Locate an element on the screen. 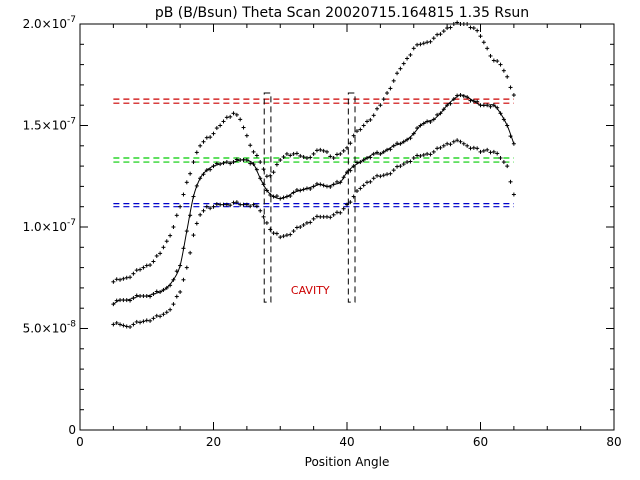  x-tick-label: 80 is located at coordinates (613, 442).